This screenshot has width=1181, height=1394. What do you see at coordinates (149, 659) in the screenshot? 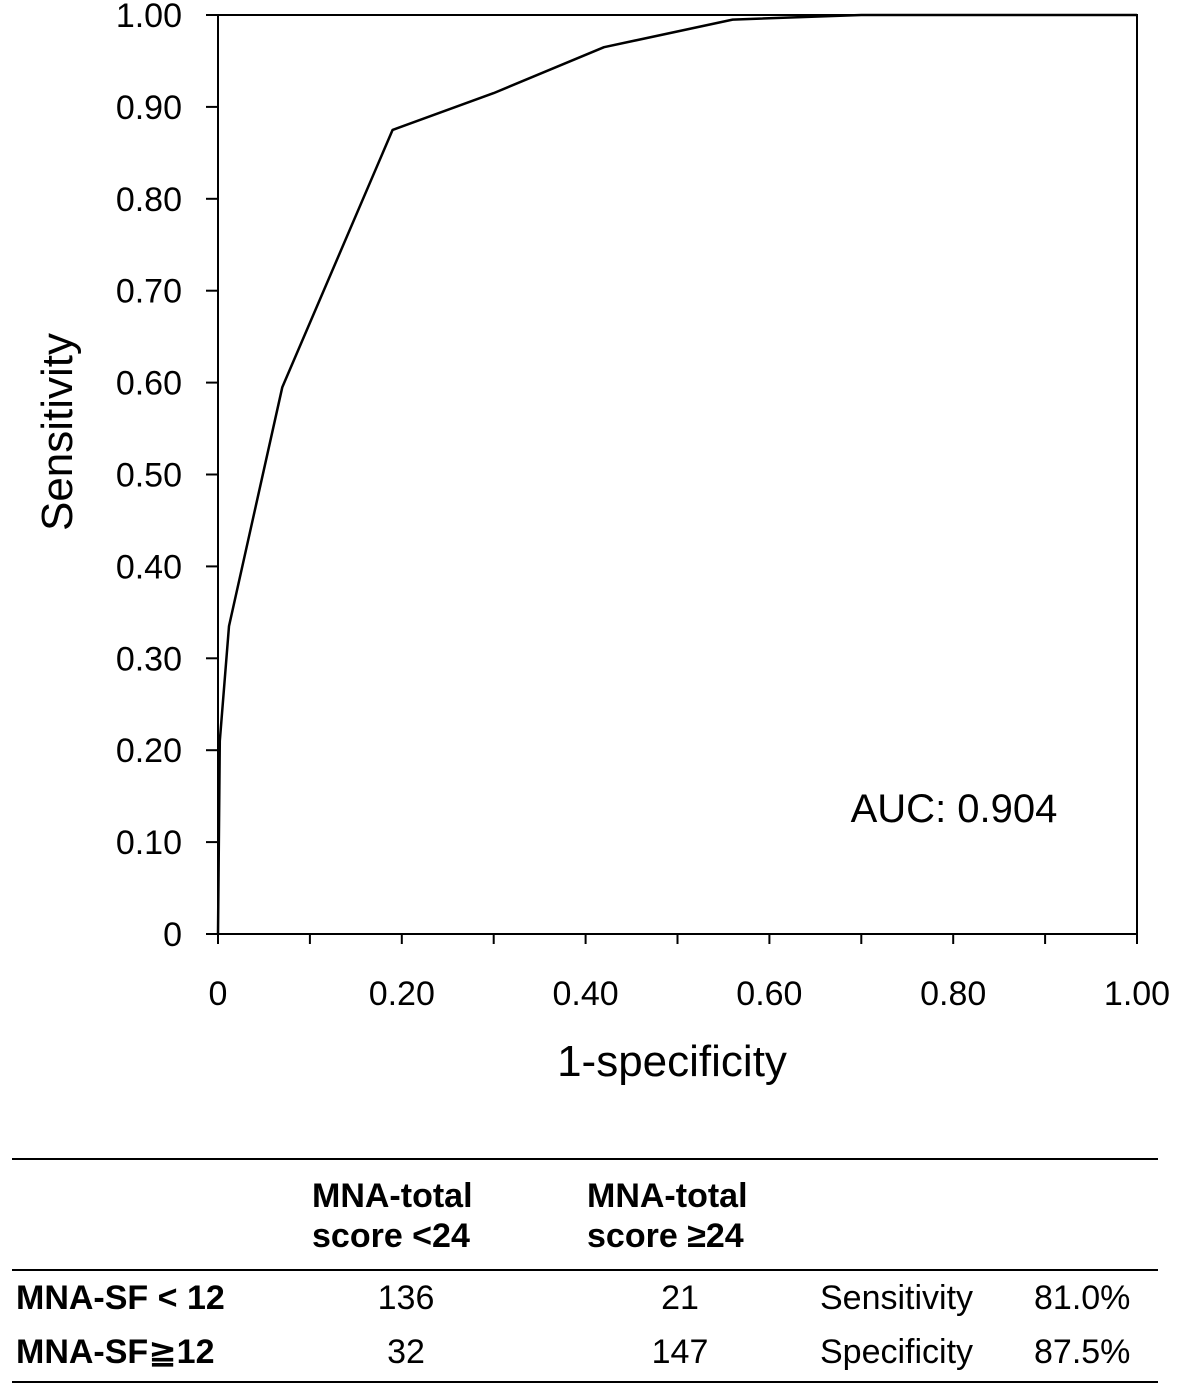
I see `y-tick-label: 0.30` at bounding box center [149, 659].